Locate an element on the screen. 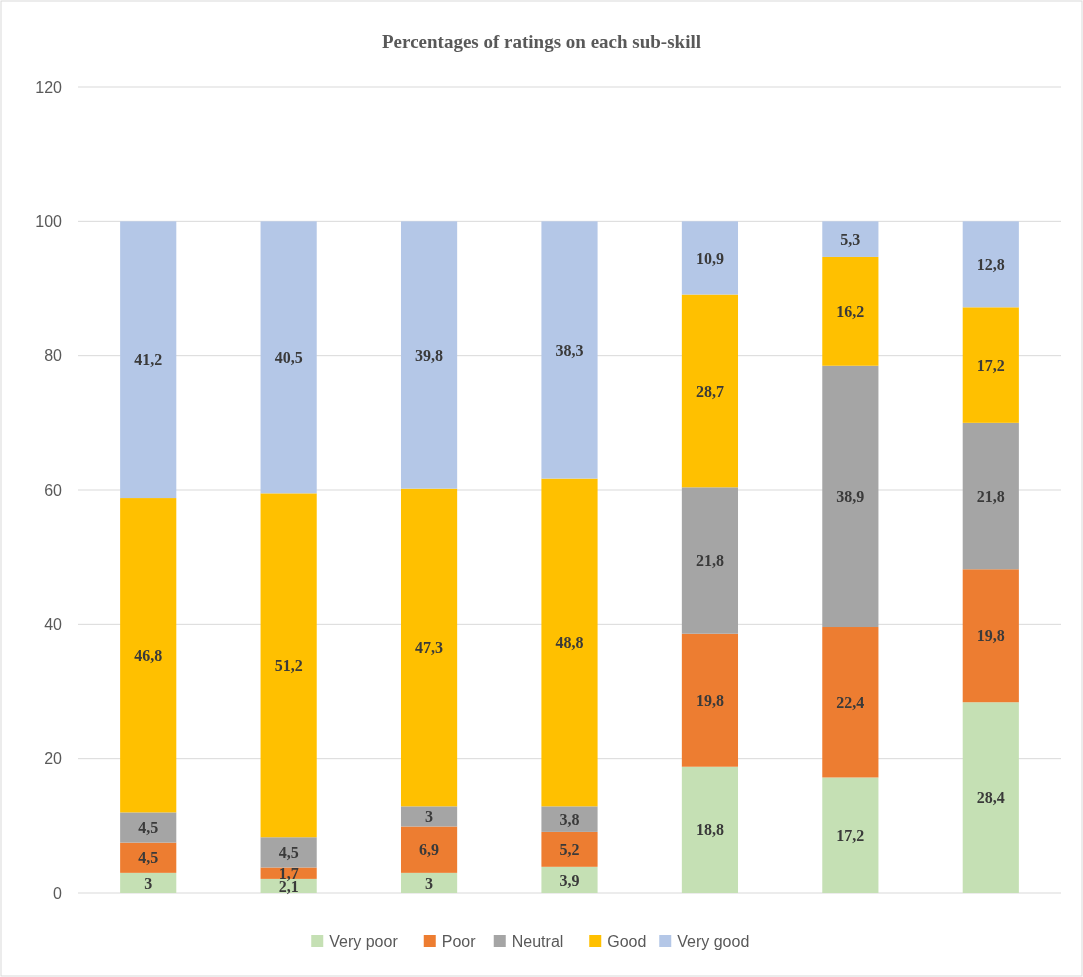  data-label: 3,8 is located at coordinates (569, 819).